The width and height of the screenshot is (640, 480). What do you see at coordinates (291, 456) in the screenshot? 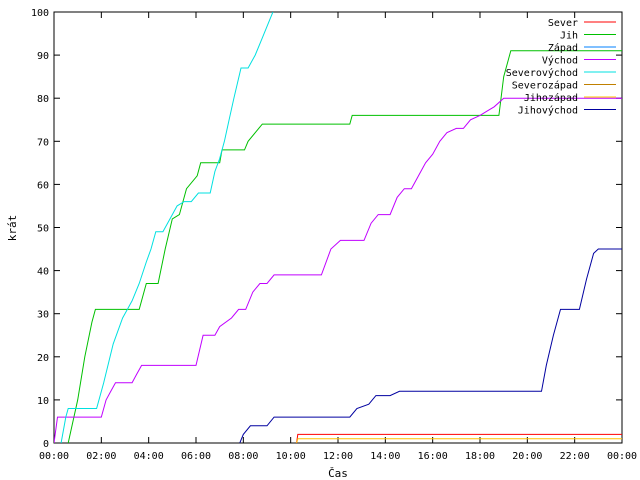
I see `x-tick-label: 10:00` at bounding box center [291, 456].